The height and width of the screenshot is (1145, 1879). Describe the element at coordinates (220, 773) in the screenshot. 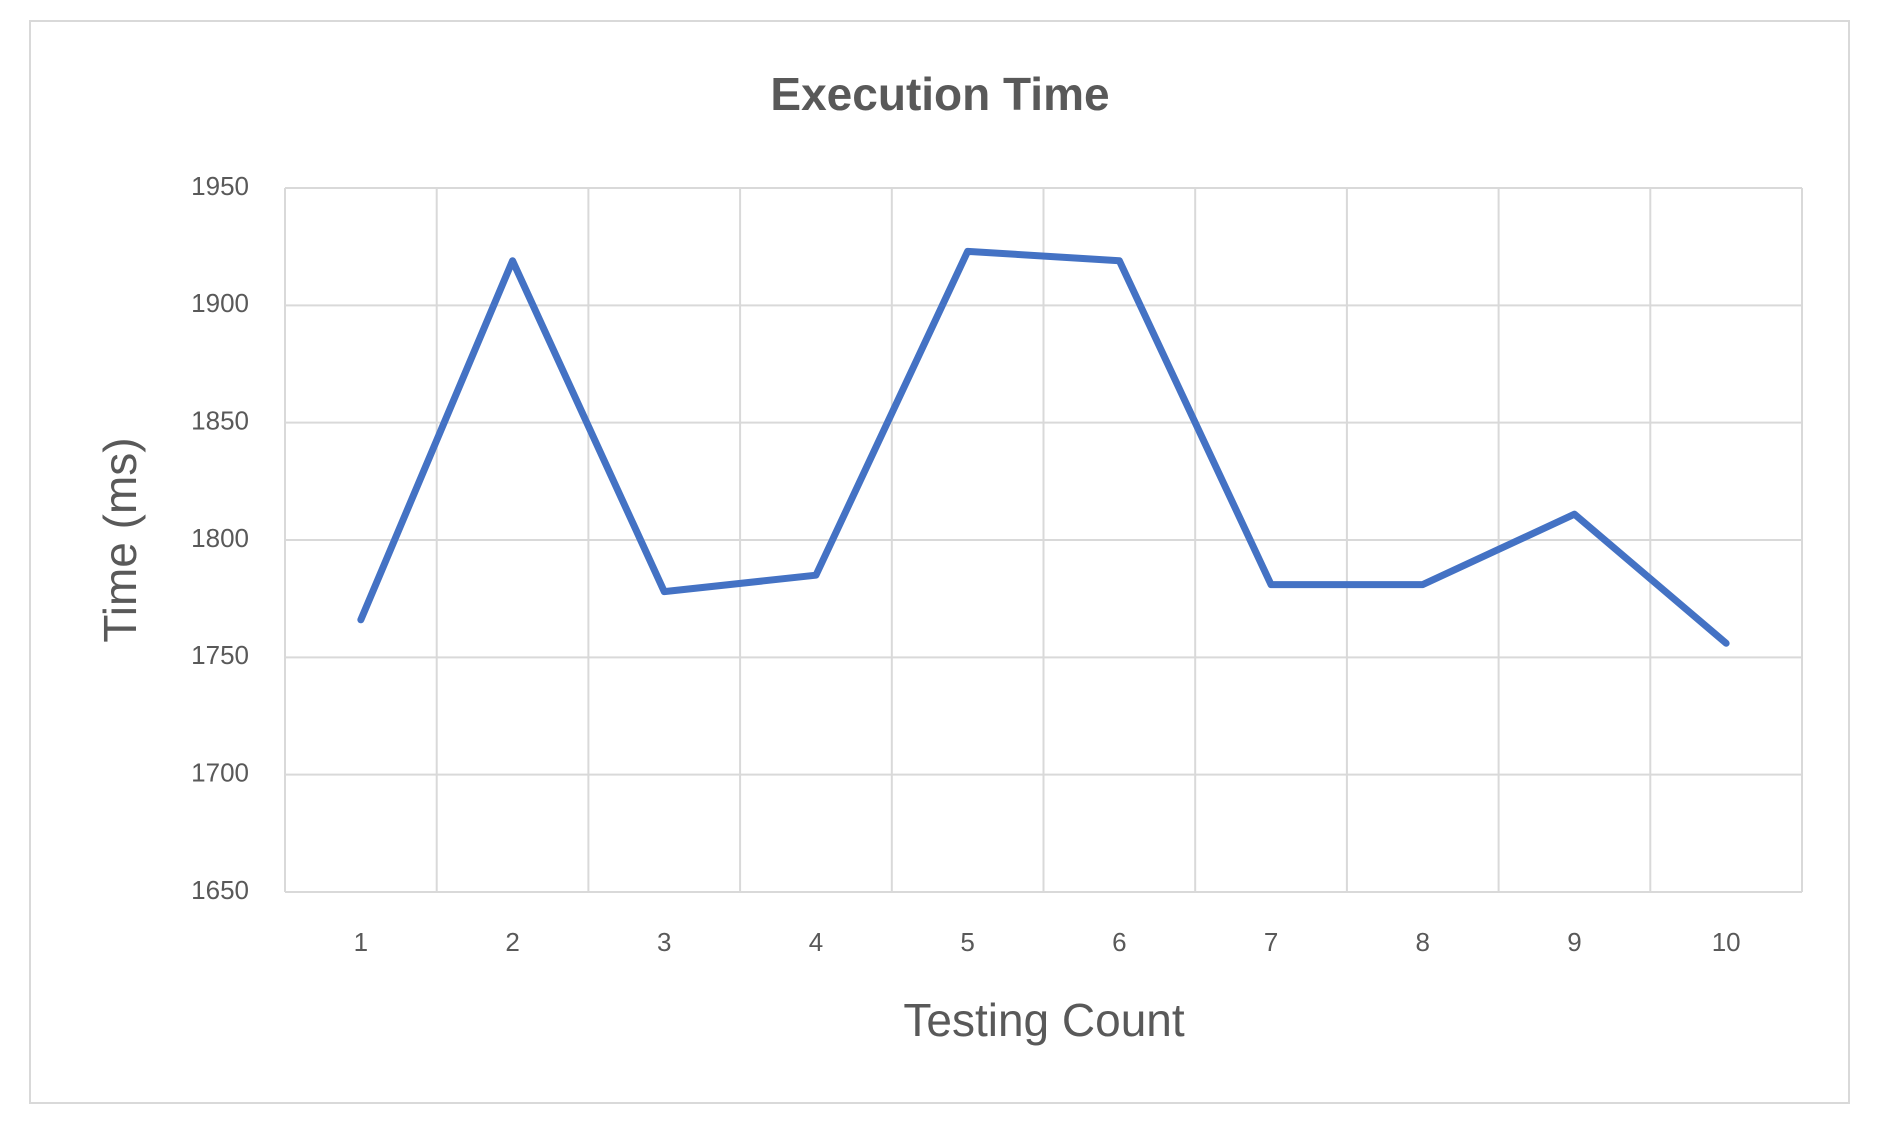

I see `y-tick-label: 1700` at that location.